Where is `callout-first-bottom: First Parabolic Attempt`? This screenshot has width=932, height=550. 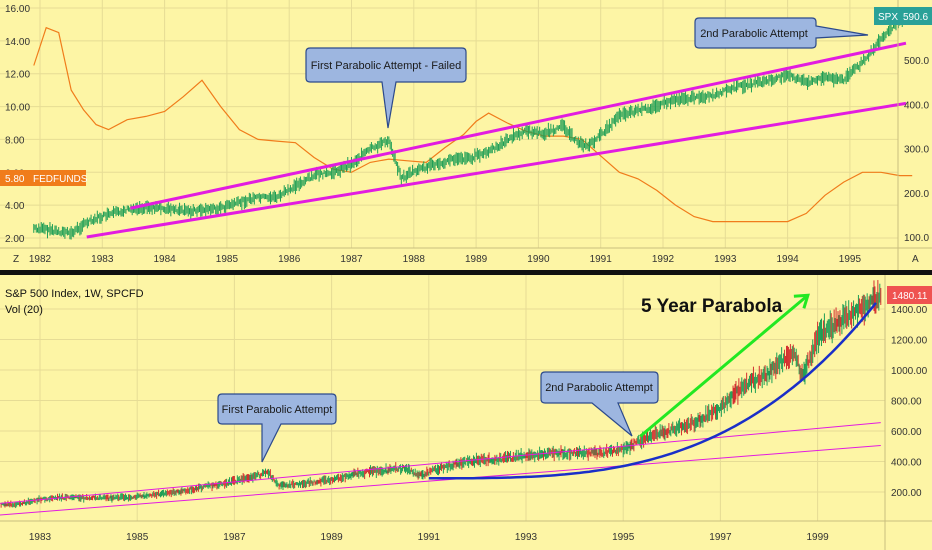 callout-first-bottom: First Parabolic Attempt is located at coordinates (277, 428).